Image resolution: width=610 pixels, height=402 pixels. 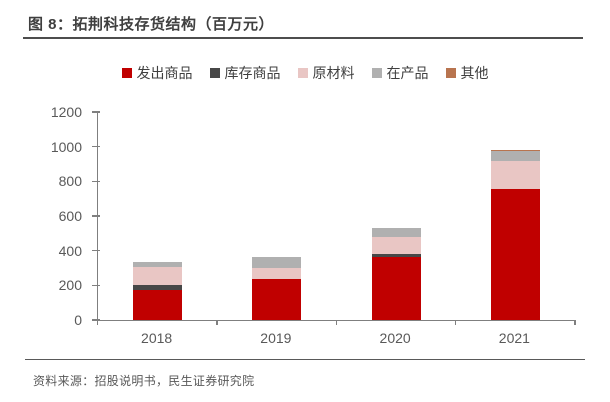 What do you see at coordinates (303, 38) in the screenshot?
I see `title-divider` at bounding box center [303, 38].